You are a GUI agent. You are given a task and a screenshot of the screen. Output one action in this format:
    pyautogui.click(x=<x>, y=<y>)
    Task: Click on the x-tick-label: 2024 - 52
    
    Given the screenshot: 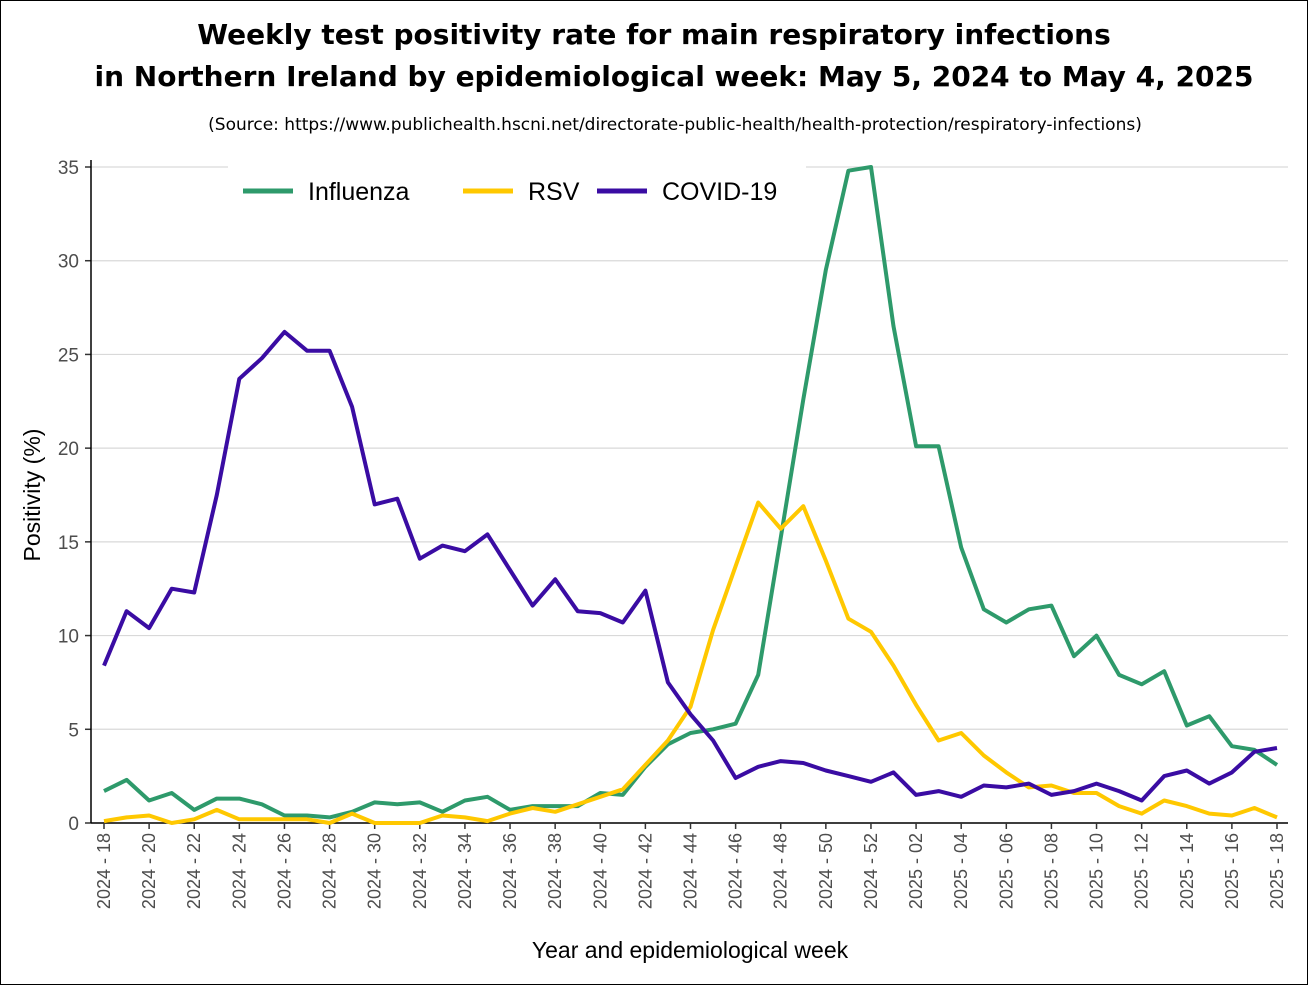 What is the action you would take?
    pyautogui.click(x=871, y=871)
    